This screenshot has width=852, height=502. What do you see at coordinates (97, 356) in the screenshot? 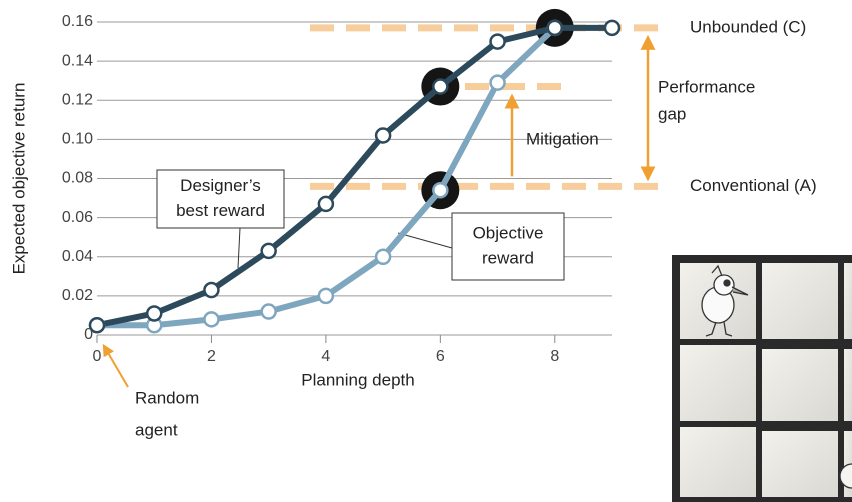
I see `x-tick-label: 0` at bounding box center [97, 356].